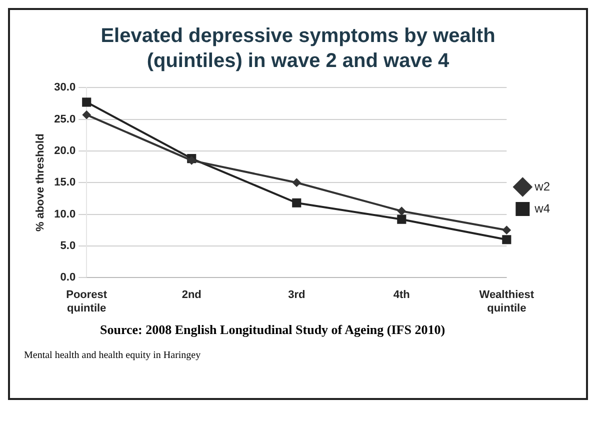 The width and height of the screenshot is (610, 424). I want to click on source-note: Source: 2008 English Longitudinal Study of Ageing (IFS 2010), so click(273, 330).